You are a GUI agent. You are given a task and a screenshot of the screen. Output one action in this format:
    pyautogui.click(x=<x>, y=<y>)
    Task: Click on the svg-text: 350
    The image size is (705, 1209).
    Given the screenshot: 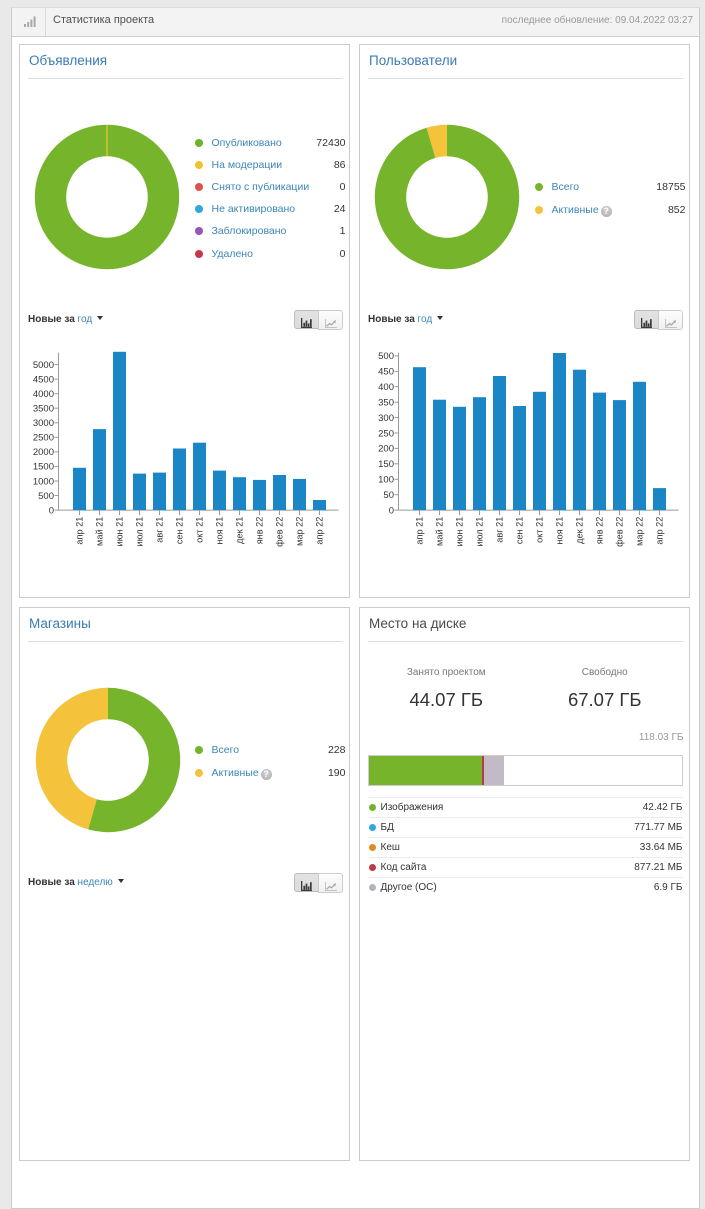 What is the action you would take?
    pyautogui.click(x=386, y=403)
    